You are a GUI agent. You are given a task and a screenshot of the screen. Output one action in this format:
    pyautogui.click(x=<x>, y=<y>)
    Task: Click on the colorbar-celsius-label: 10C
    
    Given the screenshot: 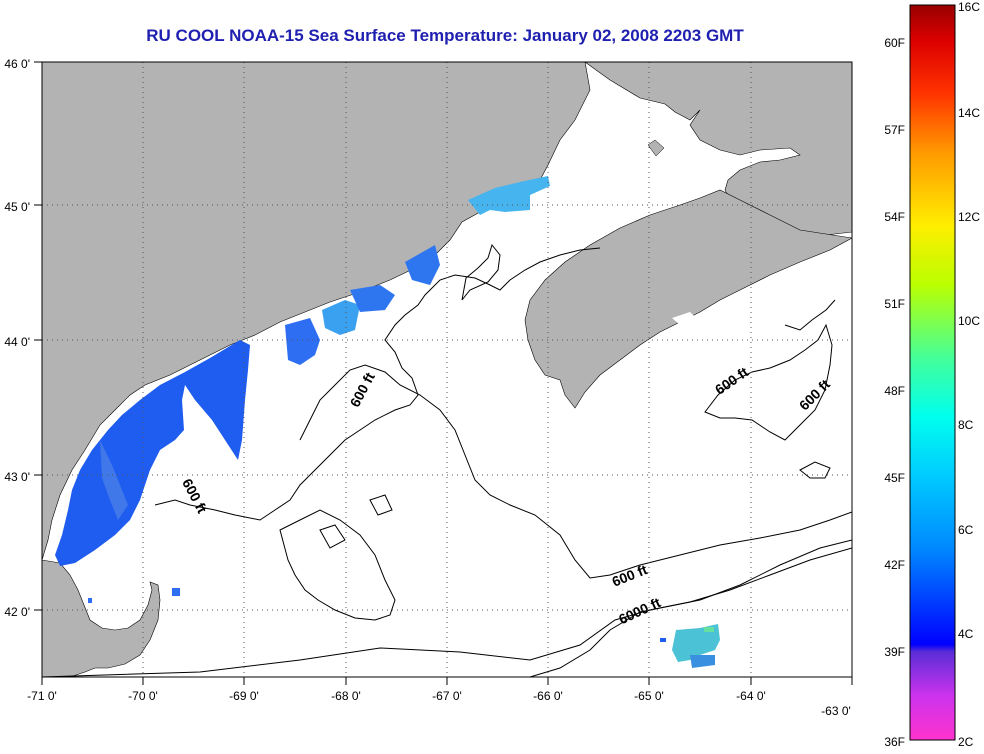 What is the action you would take?
    pyautogui.click(x=969, y=321)
    